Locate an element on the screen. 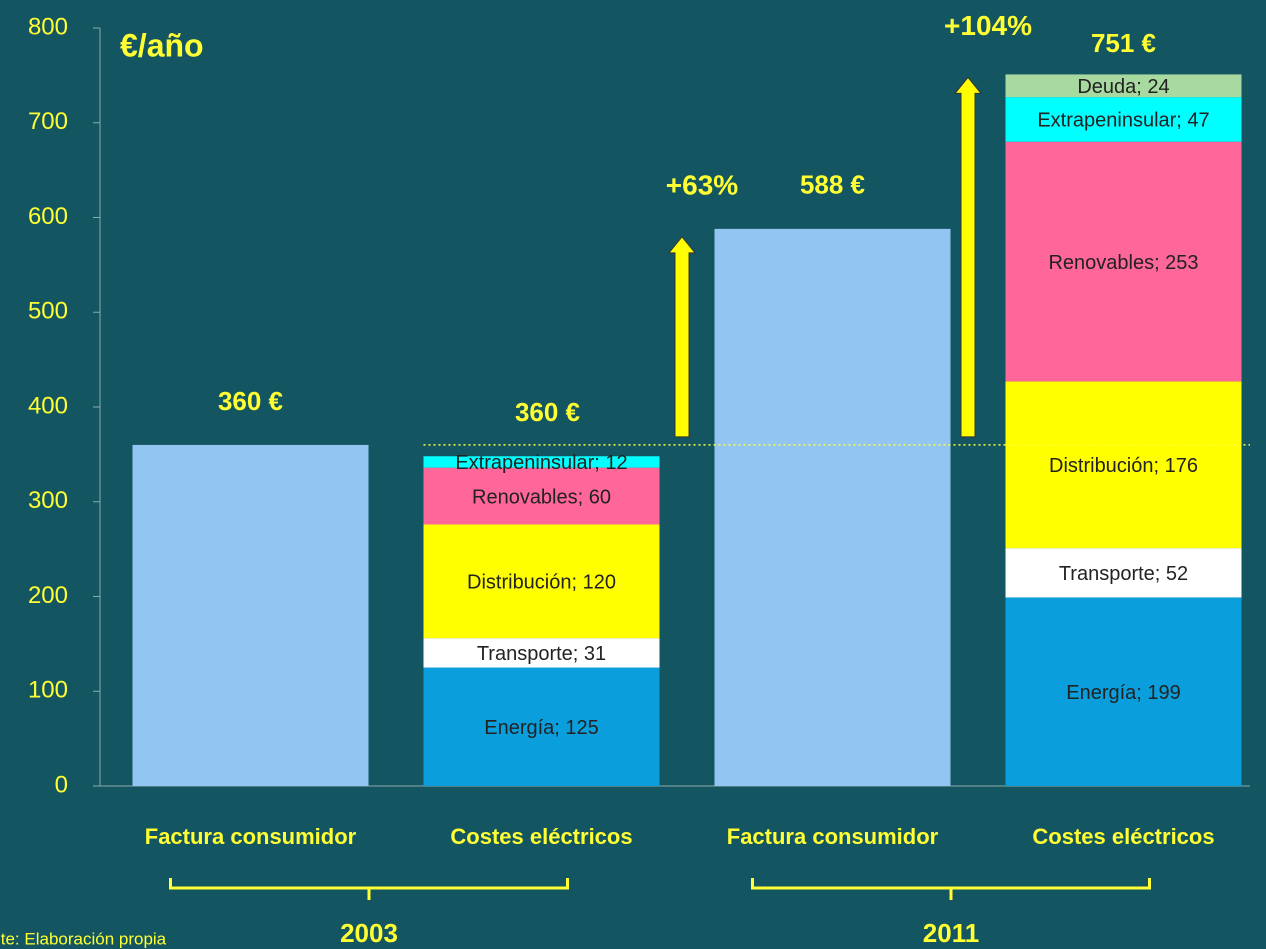 Image resolution: width=1266 pixels, height=949 pixels. segment-label: Extrapeninsular; 12 is located at coordinates (541, 463).